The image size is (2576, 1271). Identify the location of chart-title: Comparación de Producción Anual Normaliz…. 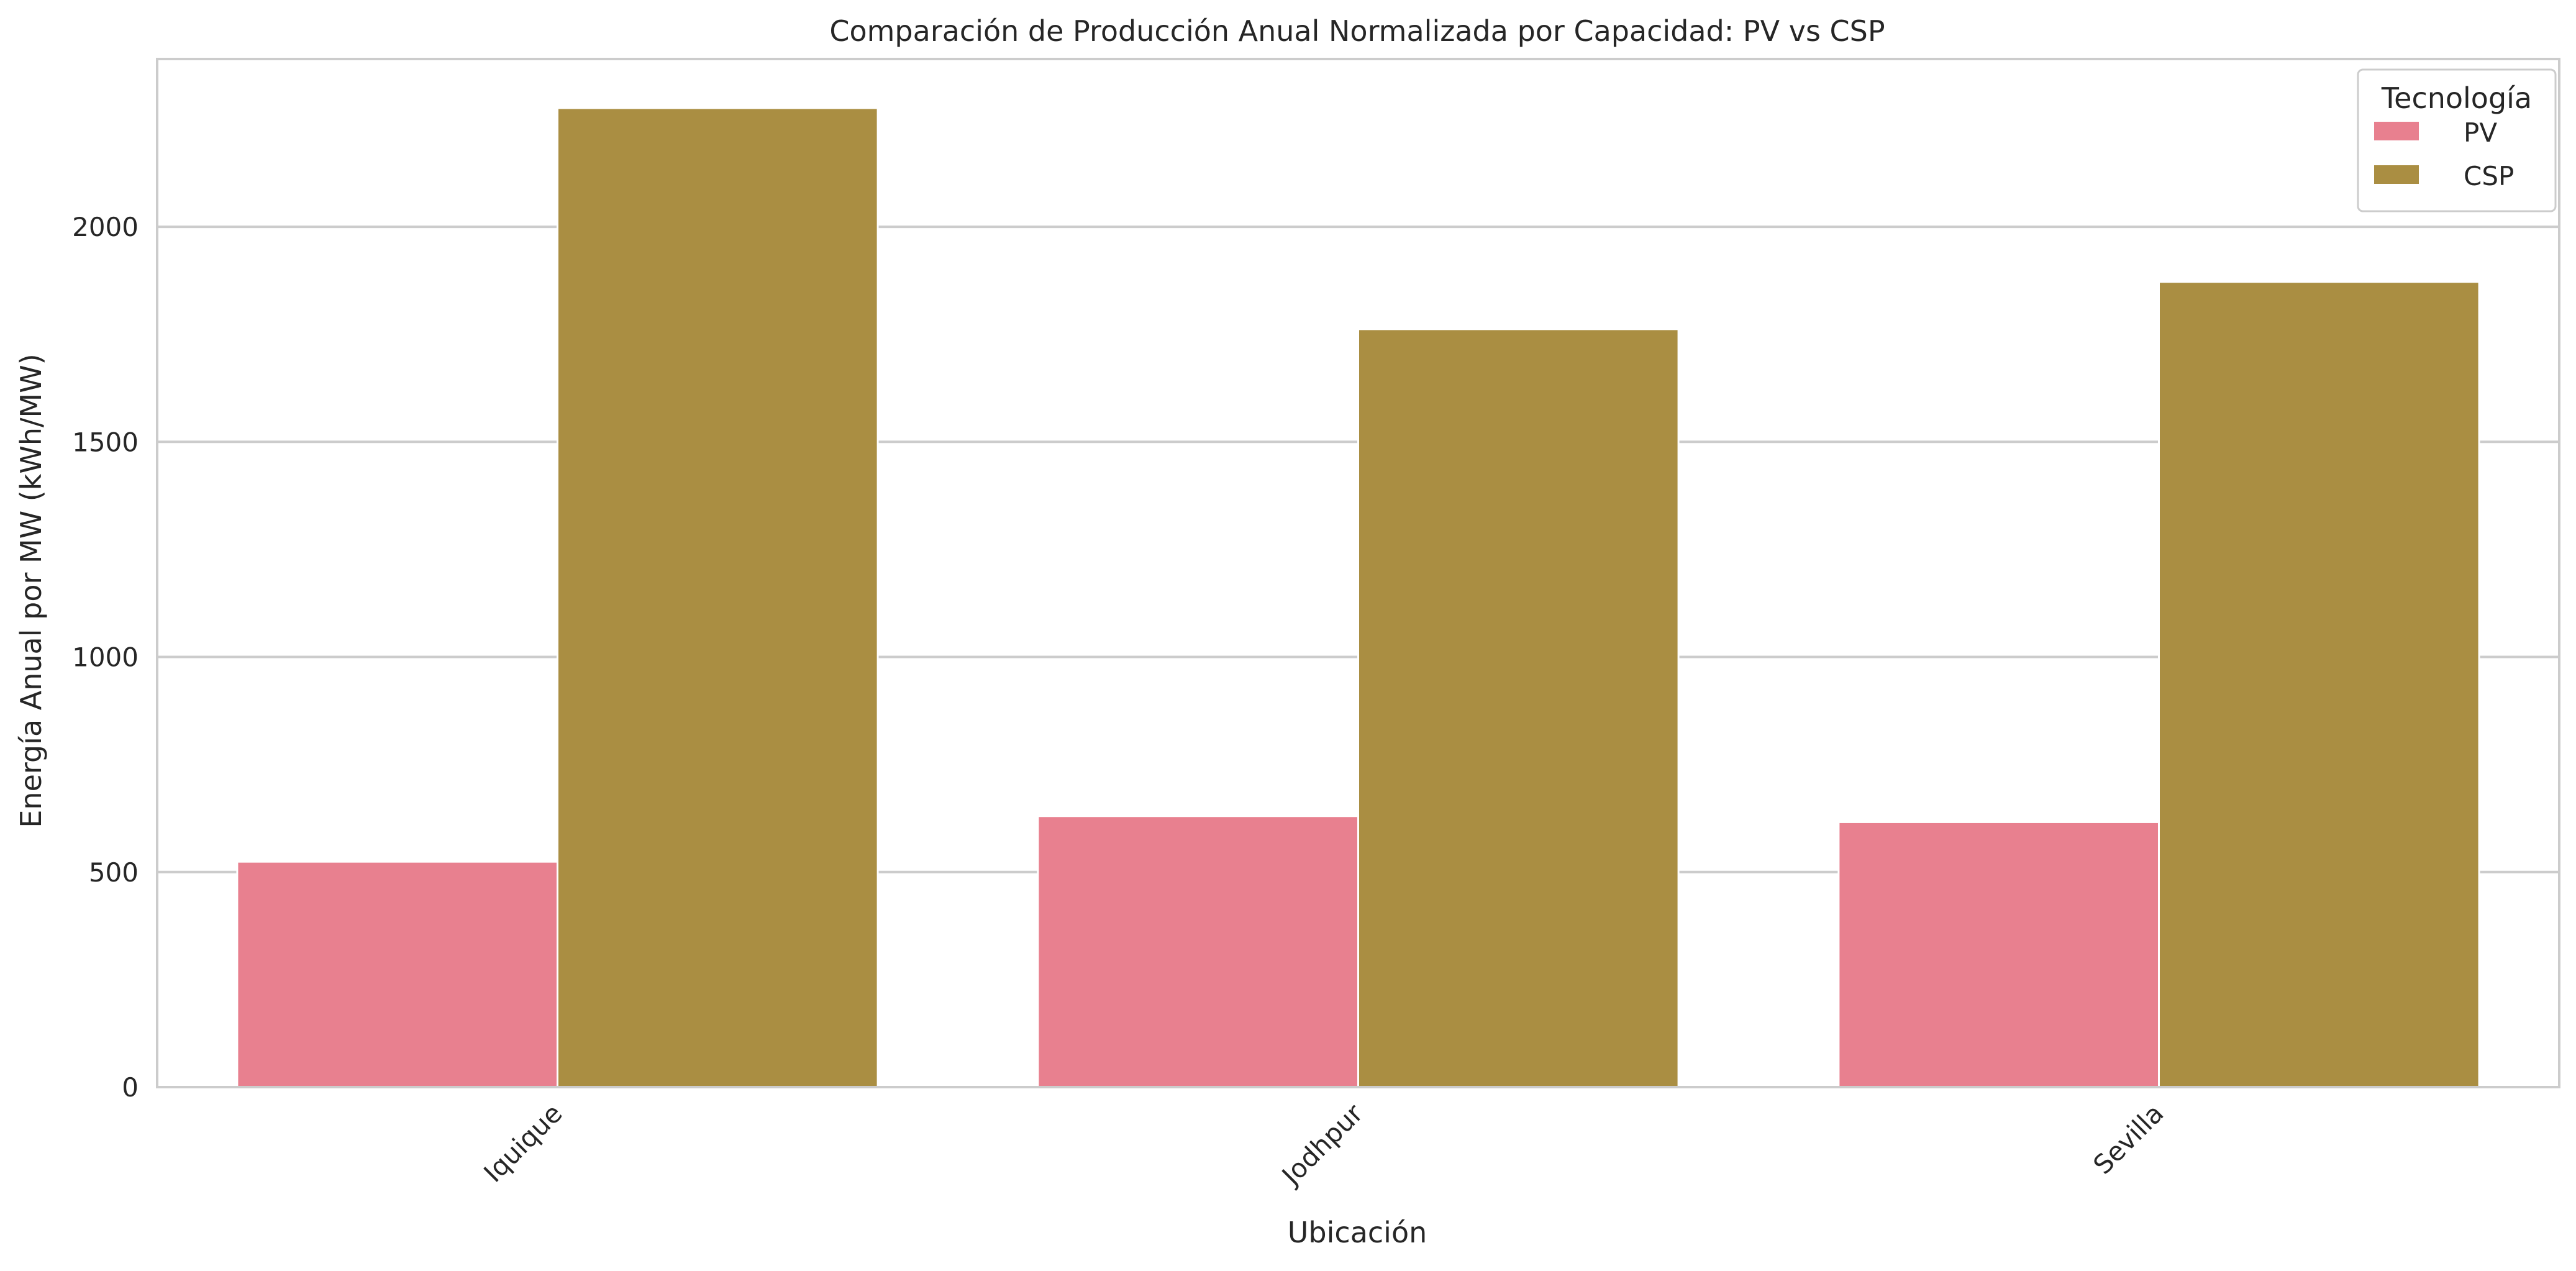
(1357, 31).